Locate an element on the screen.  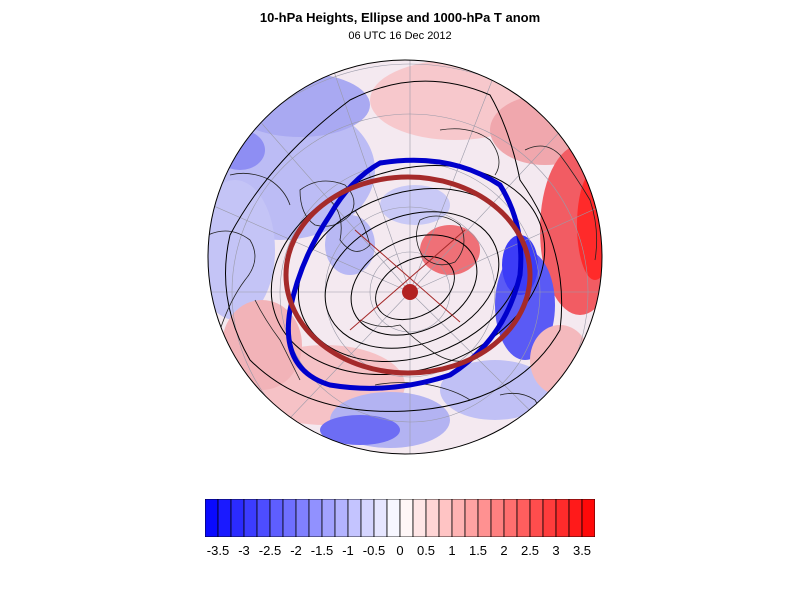
colorbar-tick-label: 2 is located at coordinates (504, 550).